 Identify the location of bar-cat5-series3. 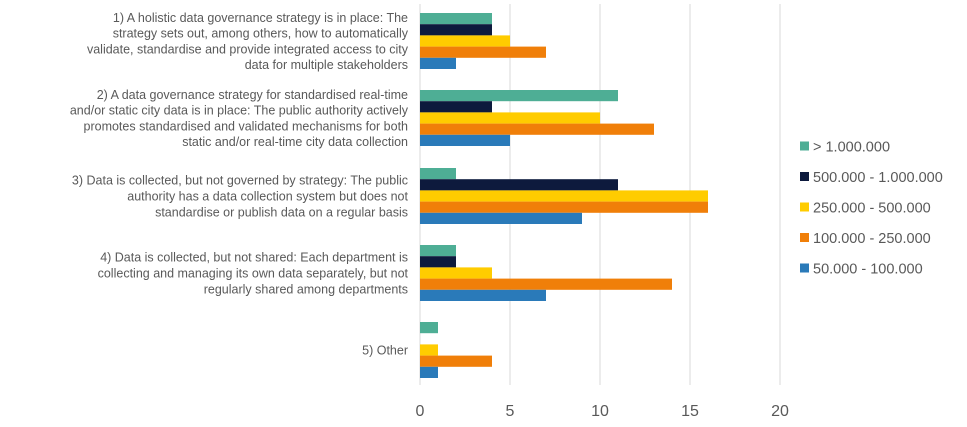
(429, 350).